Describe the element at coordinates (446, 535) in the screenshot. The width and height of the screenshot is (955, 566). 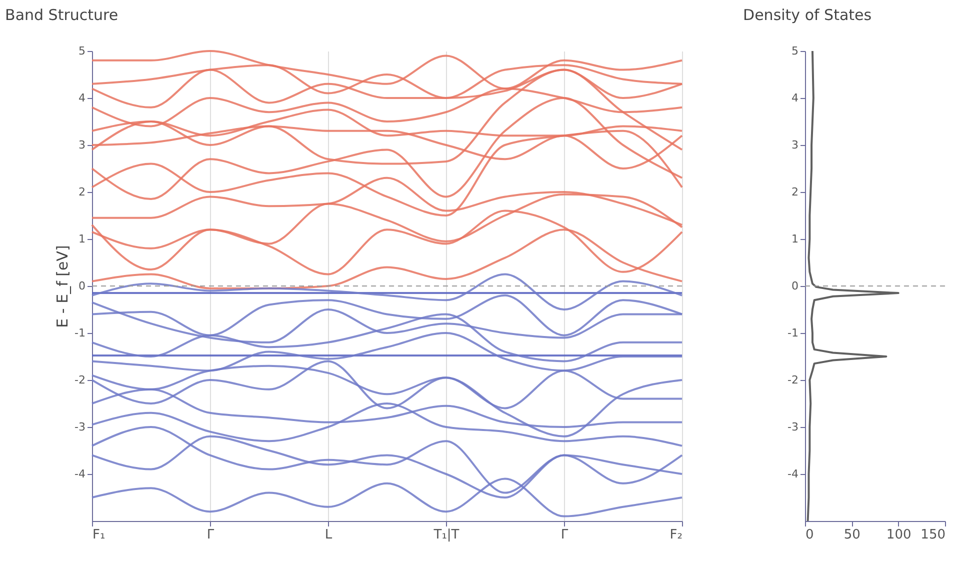
I see `x-tick-label: T₁|T` at that location.